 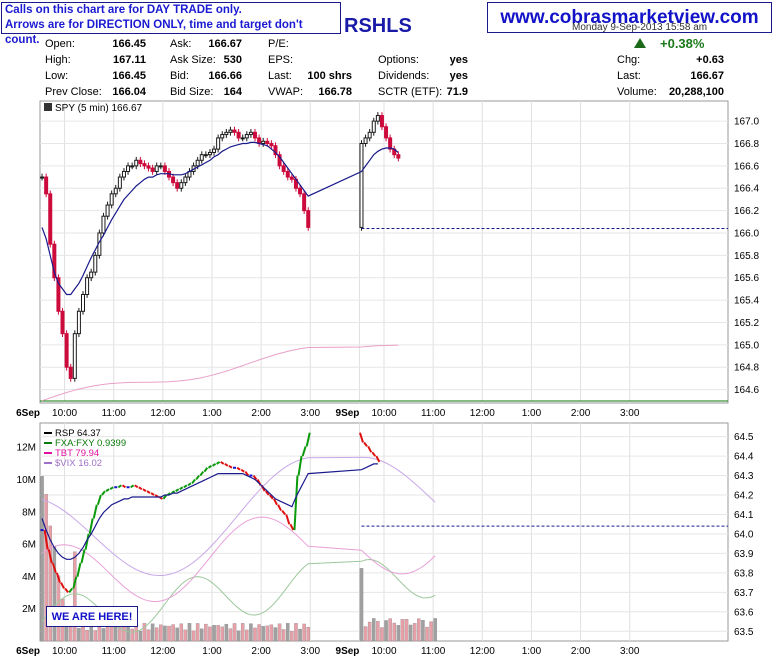 I want to click on last-label: Last:, so click(x=629, y=76).